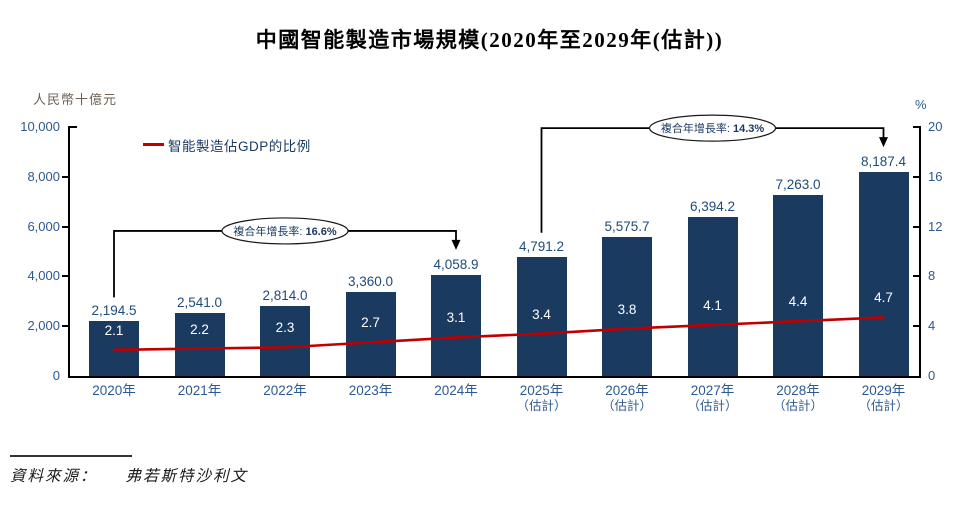 This screenshot has height=516, width=979. Describe the element at coordinates (883, 162) in the screenshot. I see `bar-value-label: 8,187.4` at that location.